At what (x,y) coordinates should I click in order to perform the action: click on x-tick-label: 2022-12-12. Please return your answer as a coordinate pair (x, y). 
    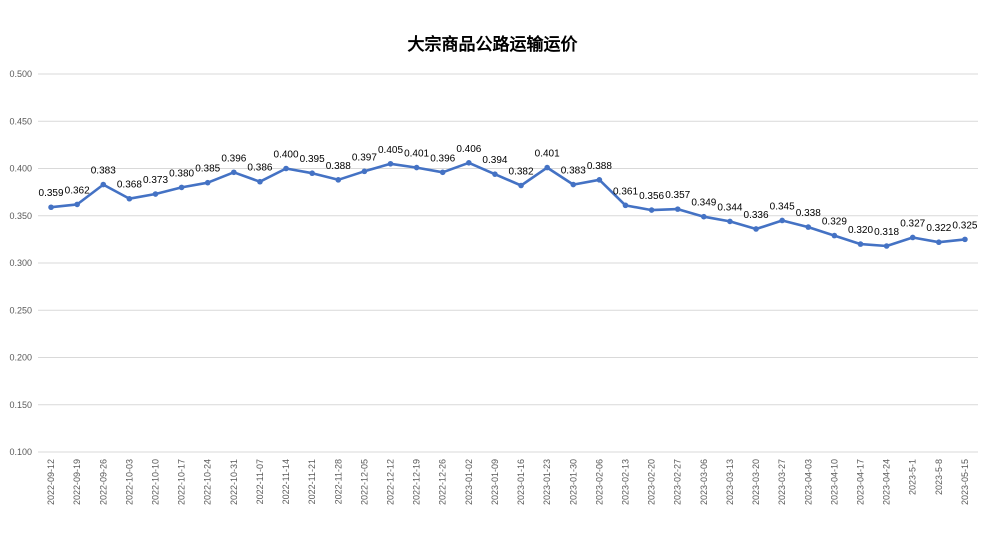
    Looking at the image, I should click on (391, 482).